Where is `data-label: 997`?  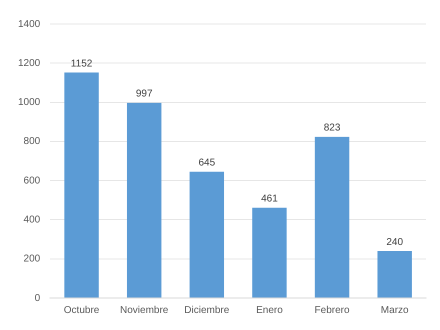
data-label: 997 is located at coordinates (144, 94).